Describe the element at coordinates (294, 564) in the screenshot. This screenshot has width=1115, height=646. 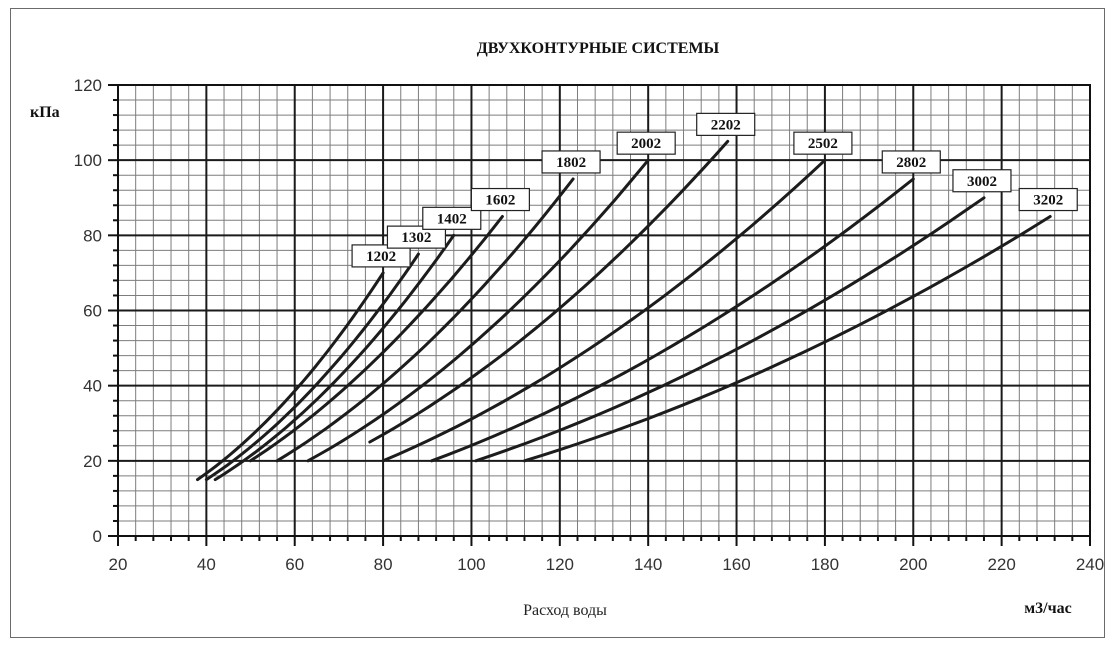
I see `x-tick-label: 60` at that location.